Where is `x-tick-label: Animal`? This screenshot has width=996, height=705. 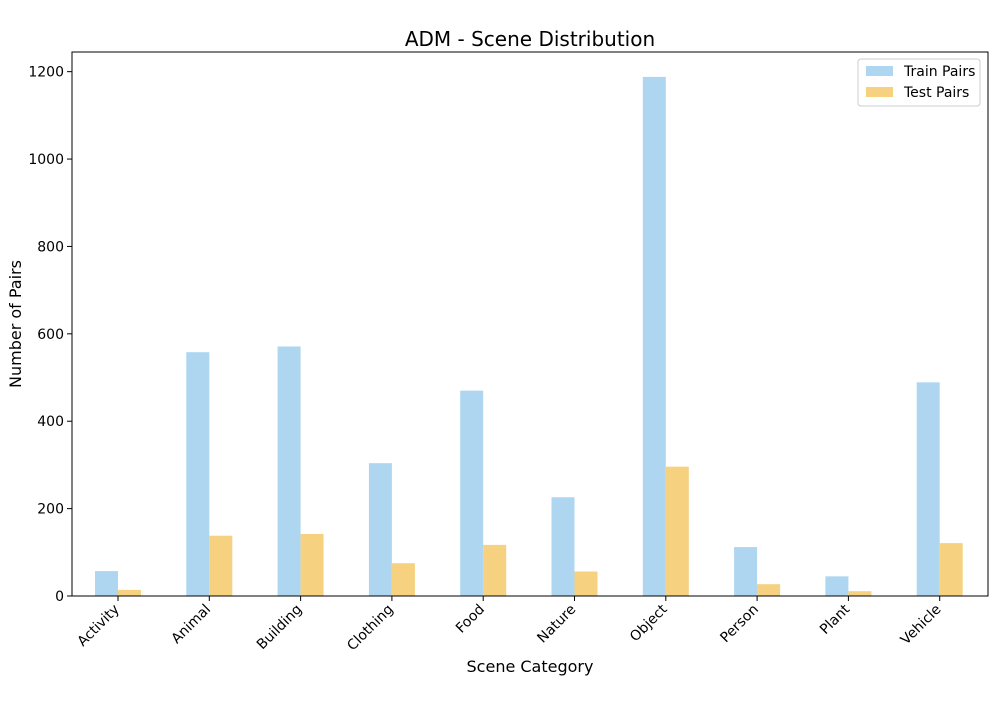
x-tick-label: Animal is located at coordinates (192, 625).